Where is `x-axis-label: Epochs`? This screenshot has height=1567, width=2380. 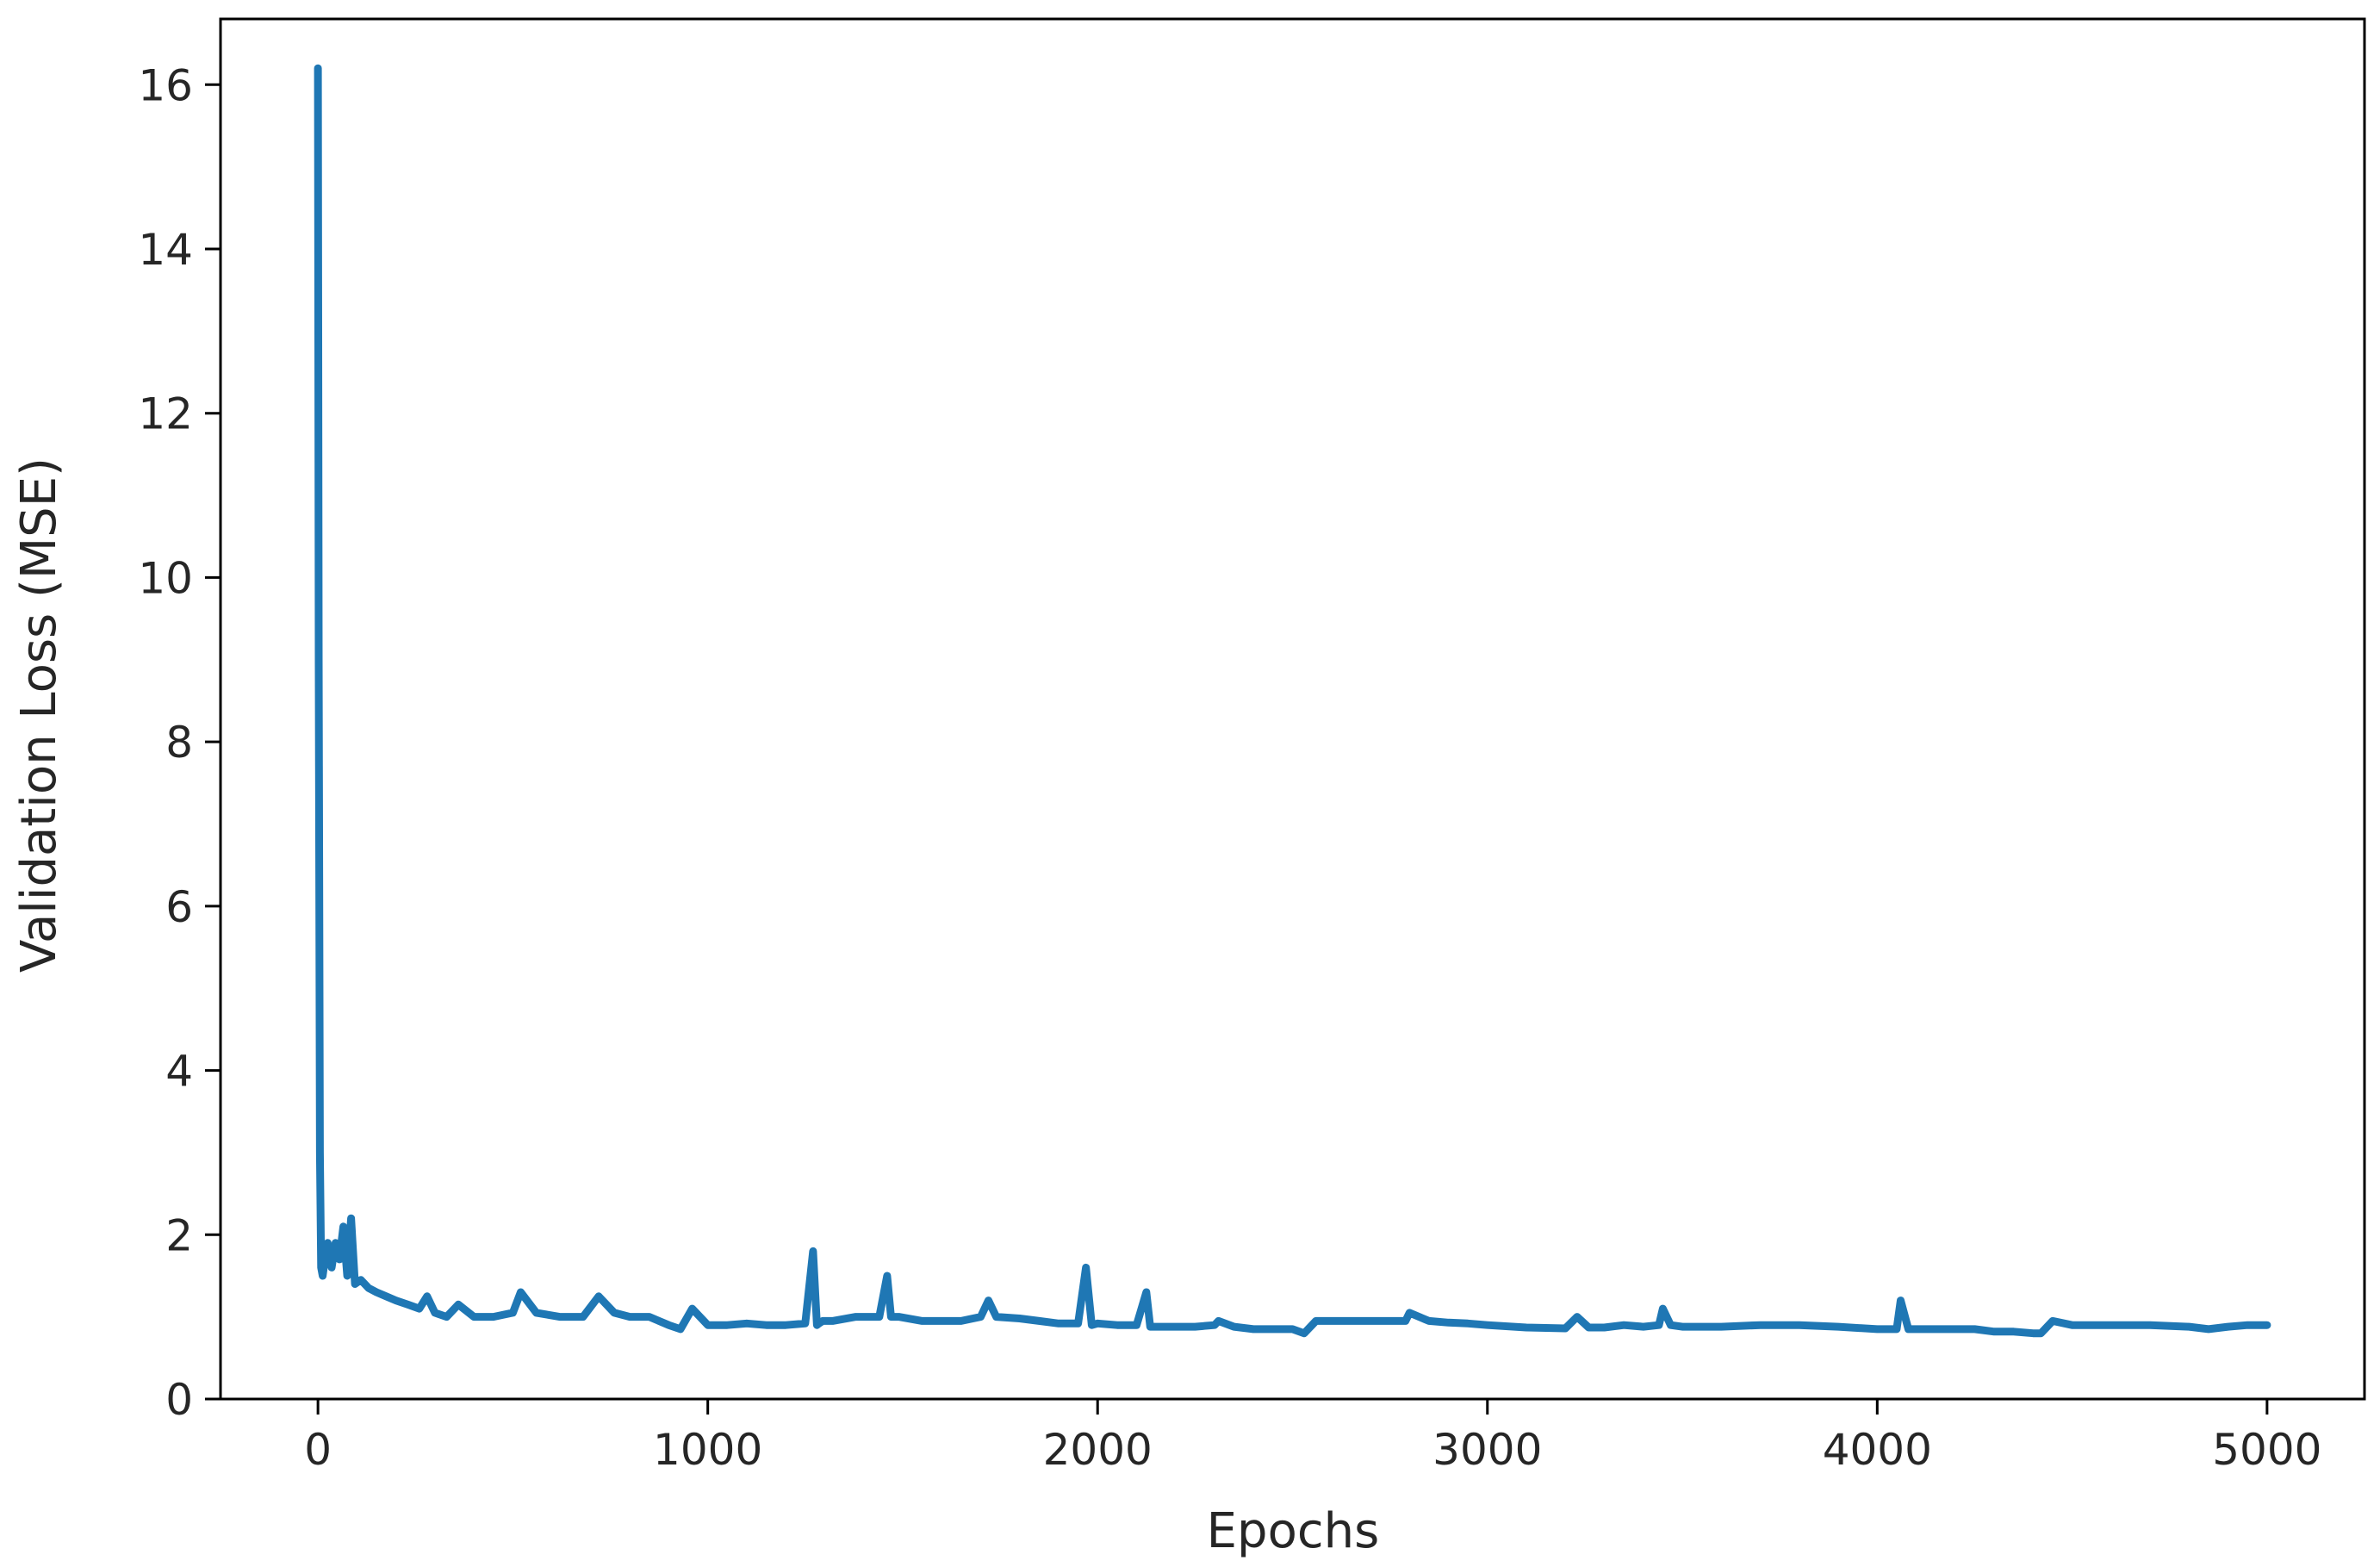 x-axis-label: Epochs is located at coordinates (1294, 1531).